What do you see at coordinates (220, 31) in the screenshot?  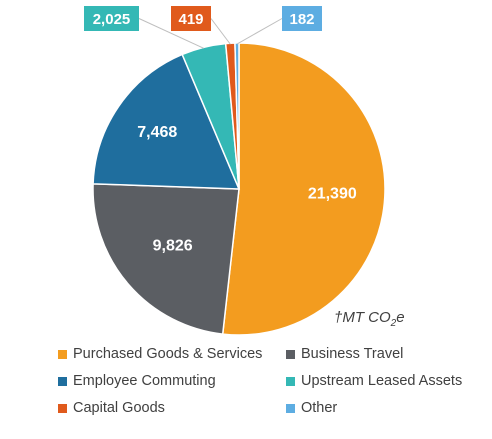 I see `leader-line-capital-goods` at bounding box center [220, 31].